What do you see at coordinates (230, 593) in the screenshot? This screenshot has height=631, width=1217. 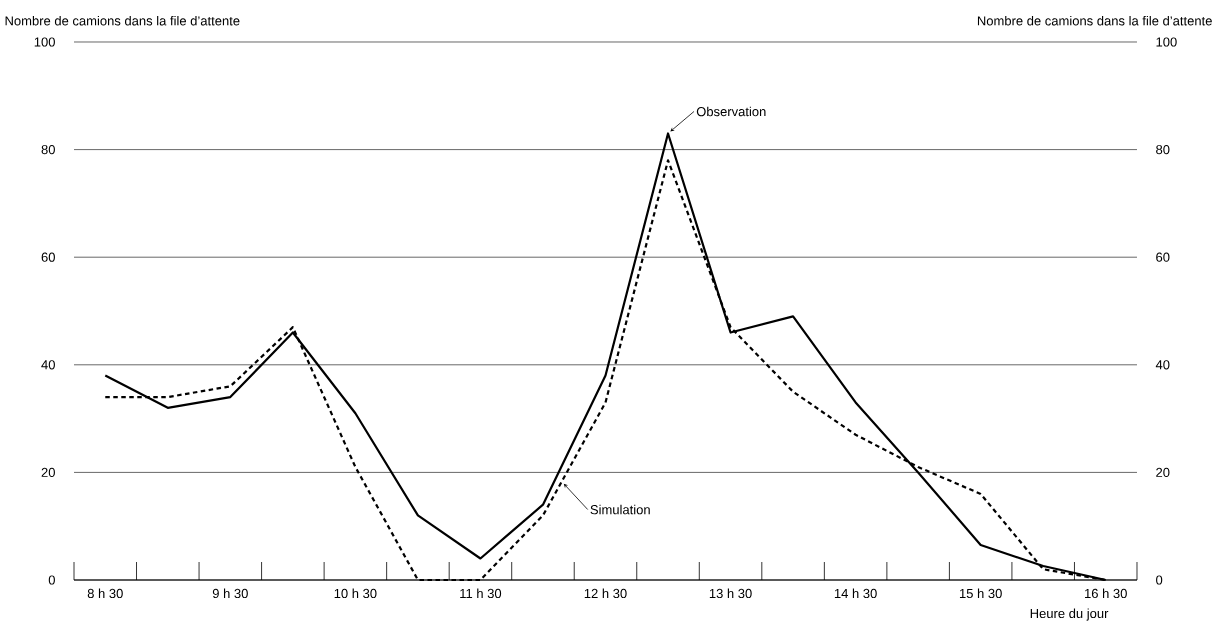 I see `x-tick-label: 9 h 30` at bounding box center [230, 593].